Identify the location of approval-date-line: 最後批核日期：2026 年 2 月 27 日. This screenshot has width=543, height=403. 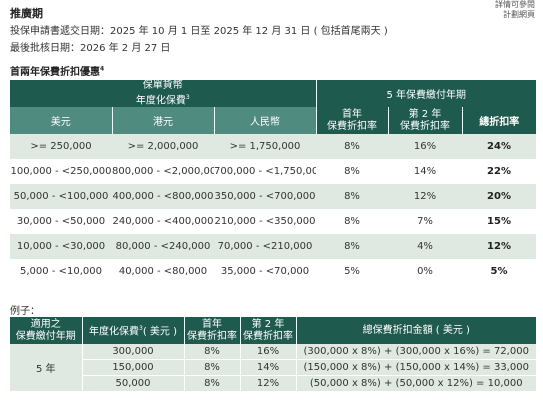
(90, 48).